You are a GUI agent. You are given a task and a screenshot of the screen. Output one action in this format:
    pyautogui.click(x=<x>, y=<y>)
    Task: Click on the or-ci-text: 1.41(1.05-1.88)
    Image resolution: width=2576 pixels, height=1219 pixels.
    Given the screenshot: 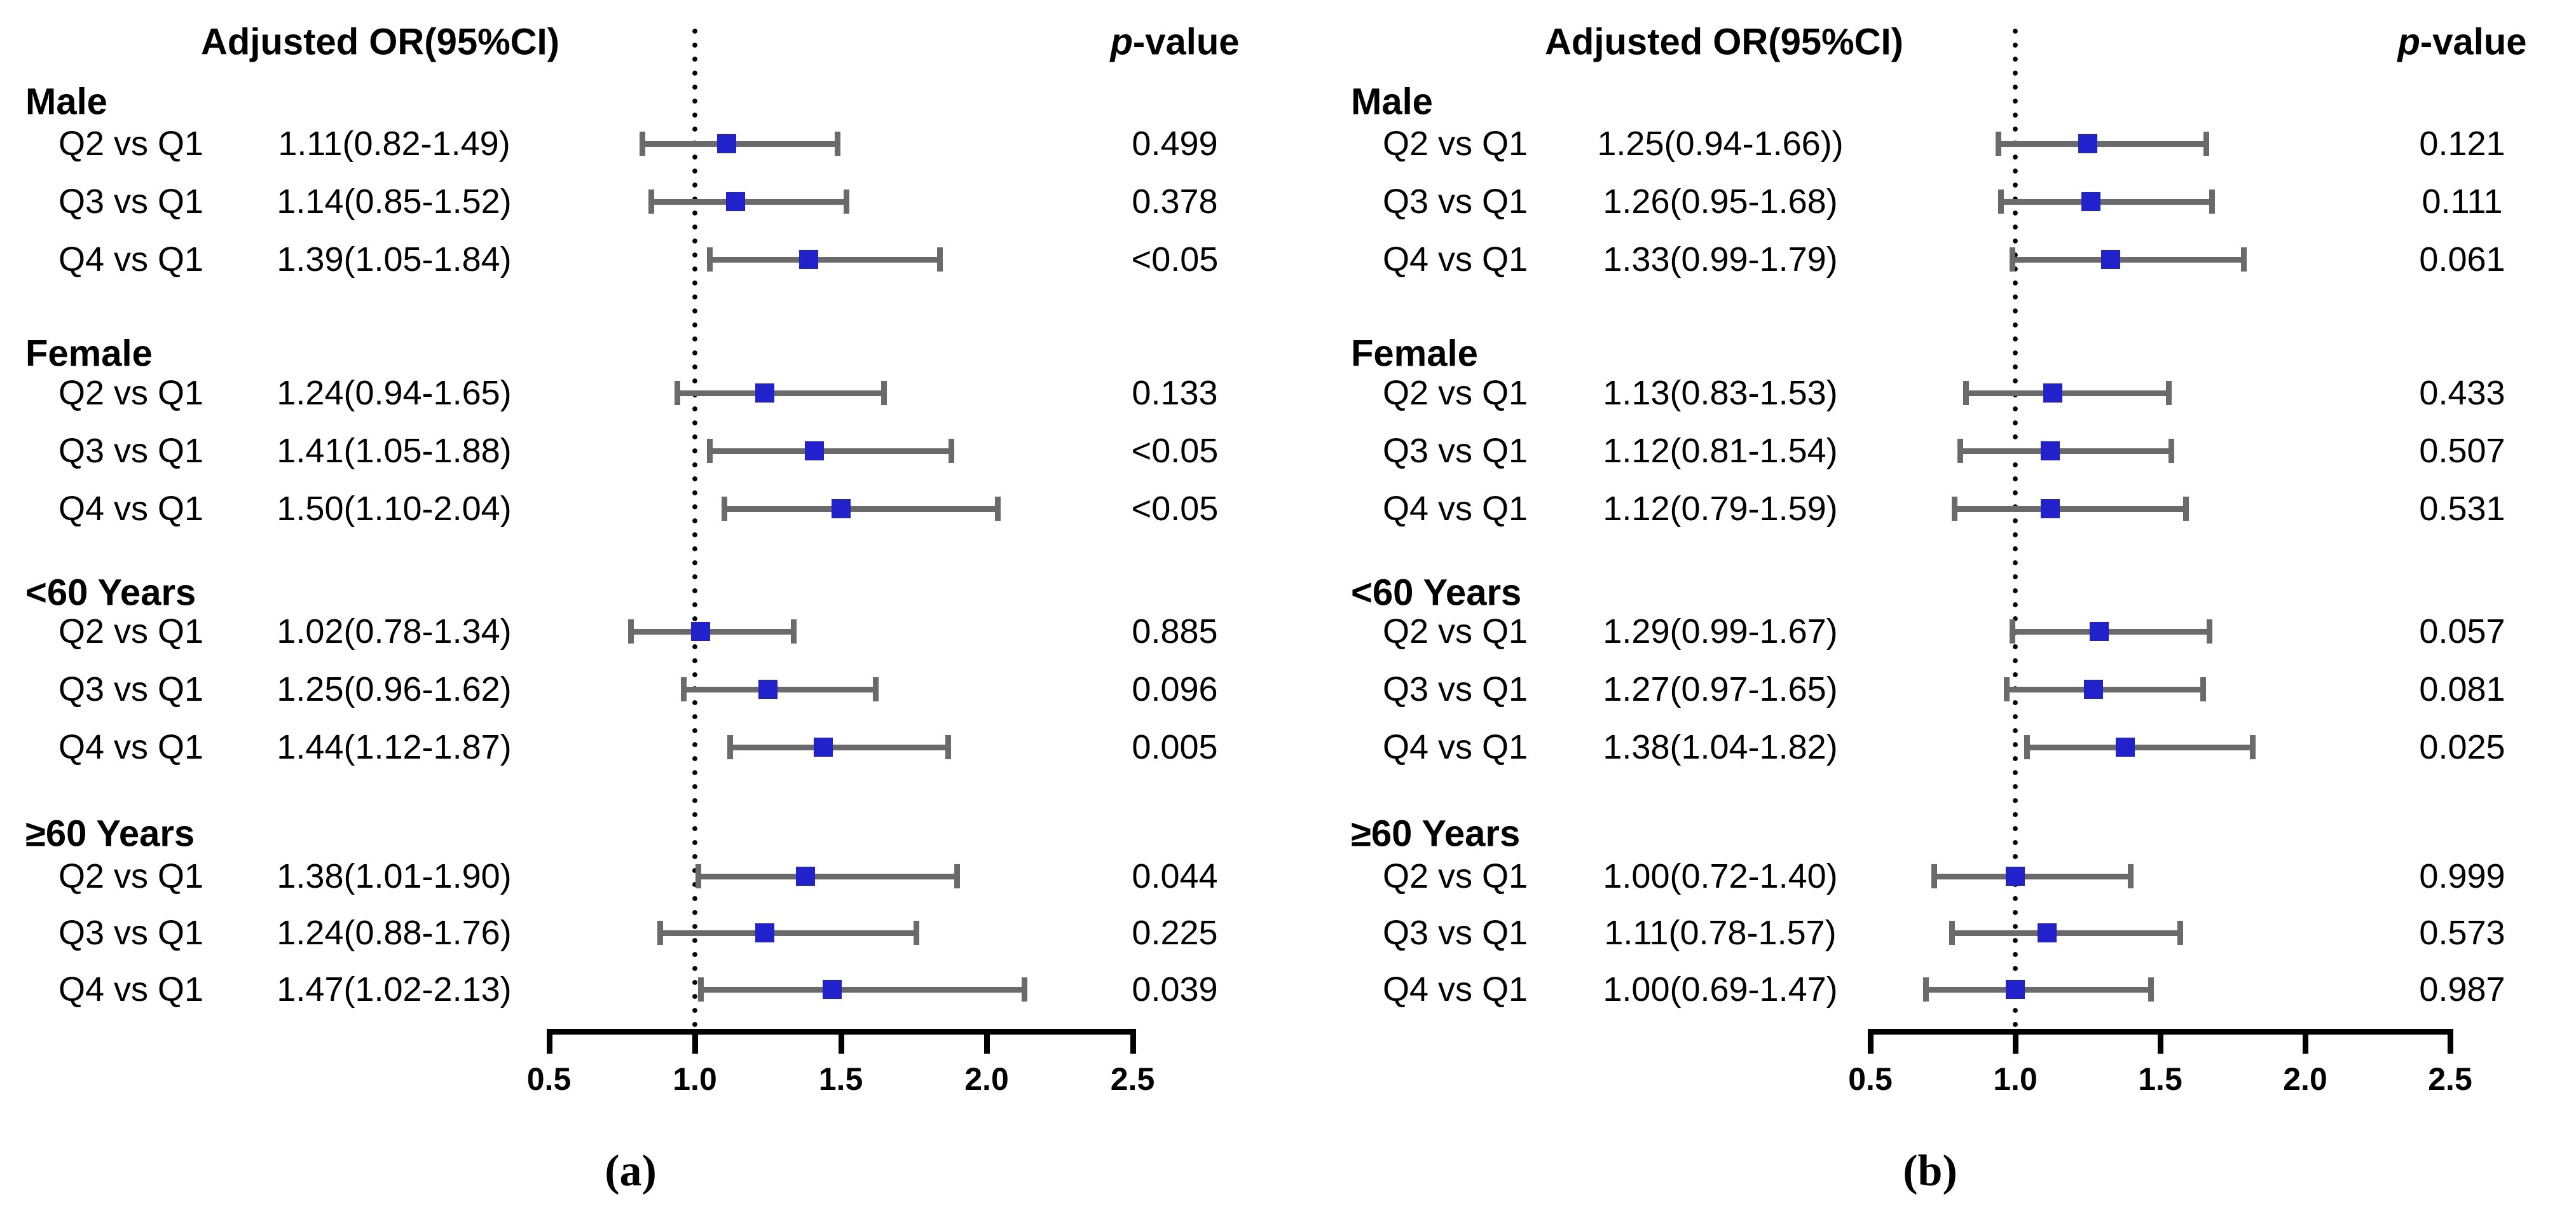 What is the action you would take?
    pyautogui.click(x=394, y=451)
    